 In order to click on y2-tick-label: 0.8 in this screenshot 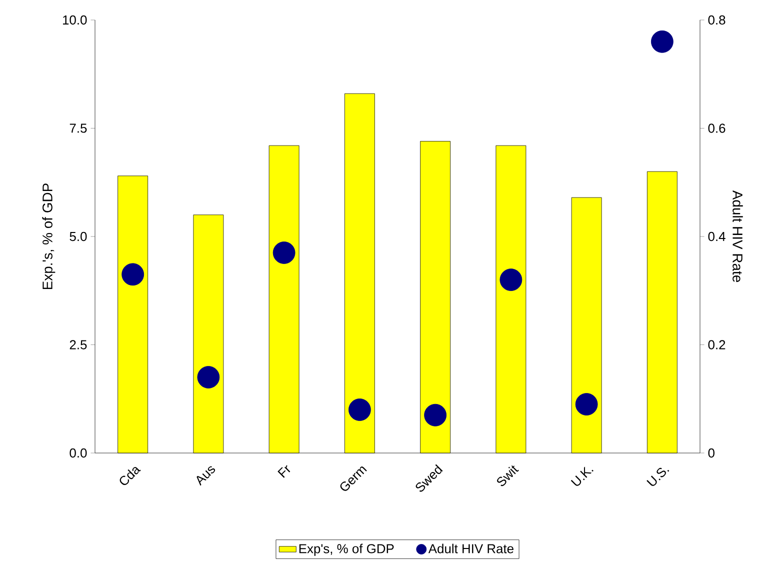, I will do `click(717, 20)`.